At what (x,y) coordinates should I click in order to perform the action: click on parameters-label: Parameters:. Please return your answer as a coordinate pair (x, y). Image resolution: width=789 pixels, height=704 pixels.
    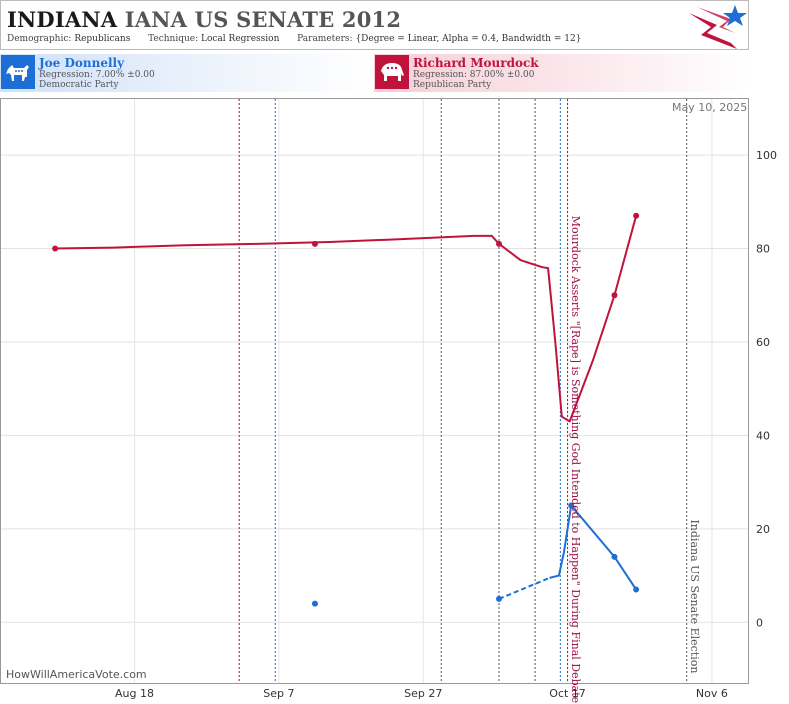
    Looking at the image, I should click on (325, 39).